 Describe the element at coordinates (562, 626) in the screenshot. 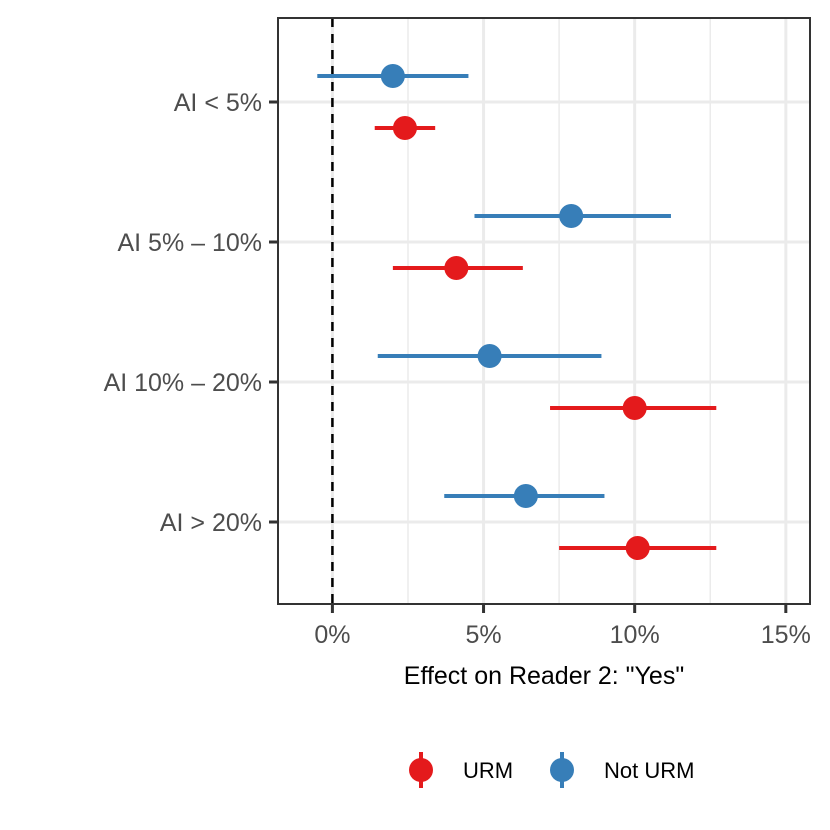

I see `x-axis: 0% 5% 10% 15%` at that location.